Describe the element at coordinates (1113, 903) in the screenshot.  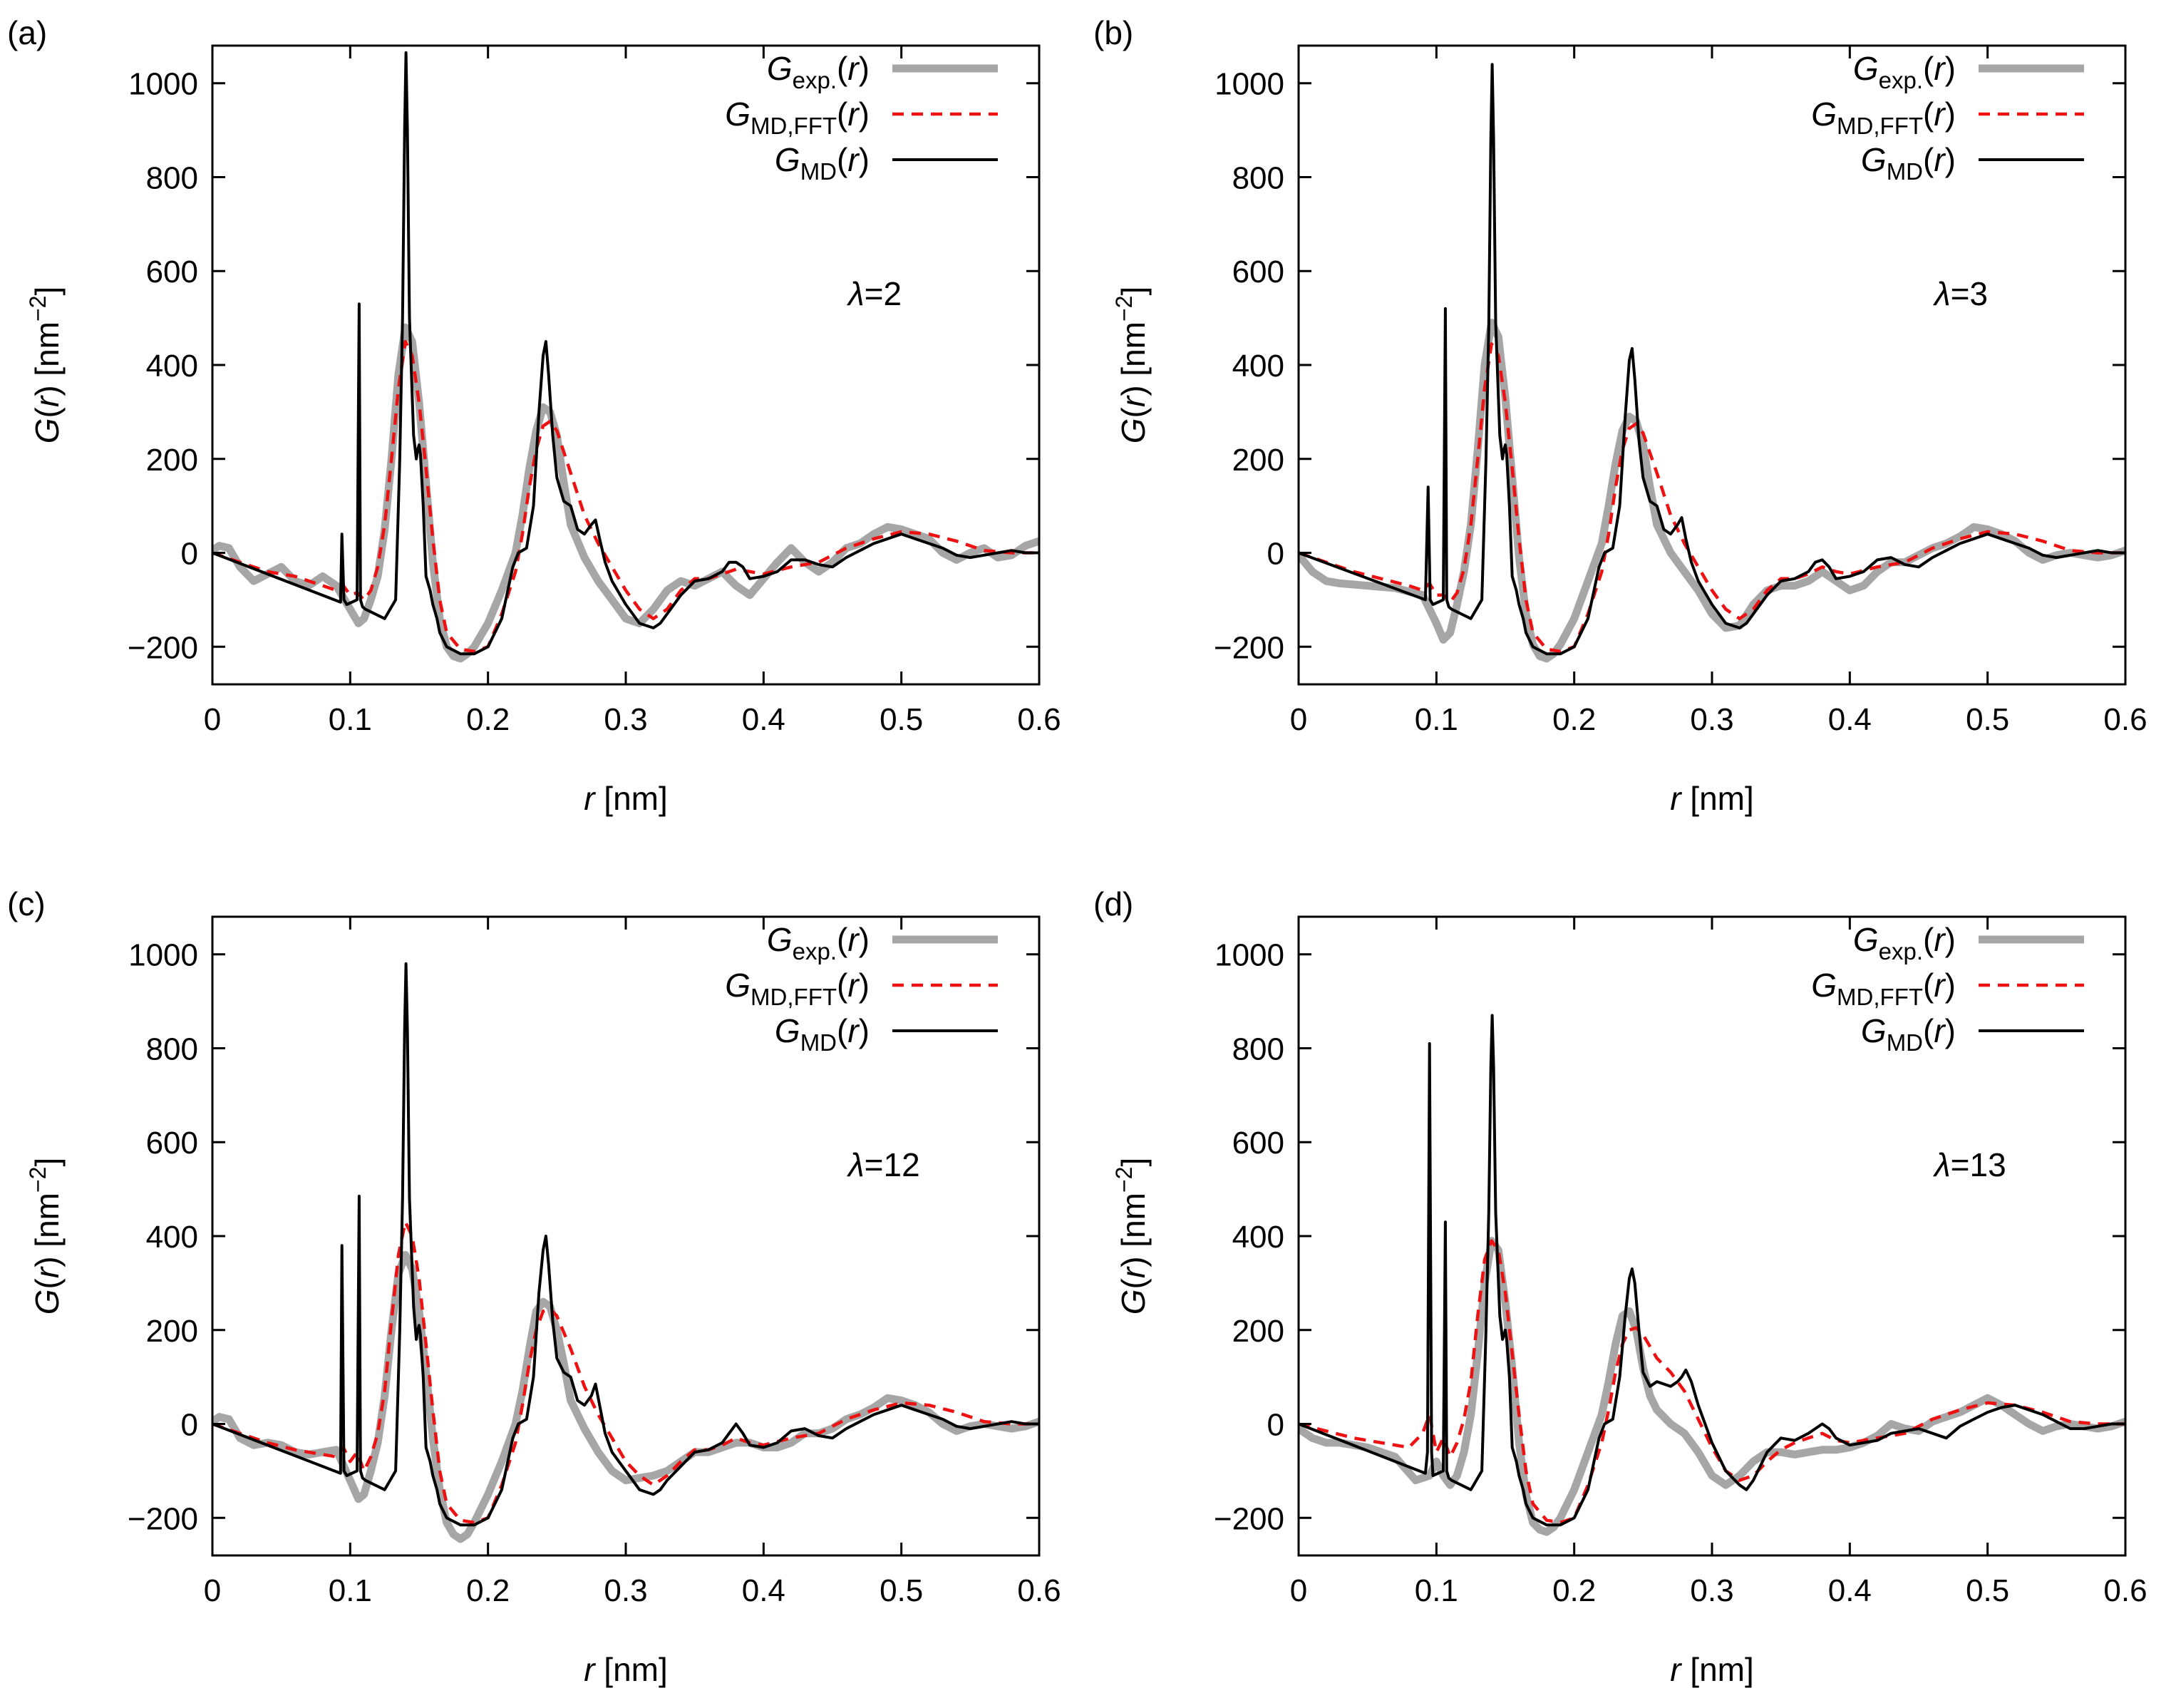
I see `panel-label: (d)` at that location.